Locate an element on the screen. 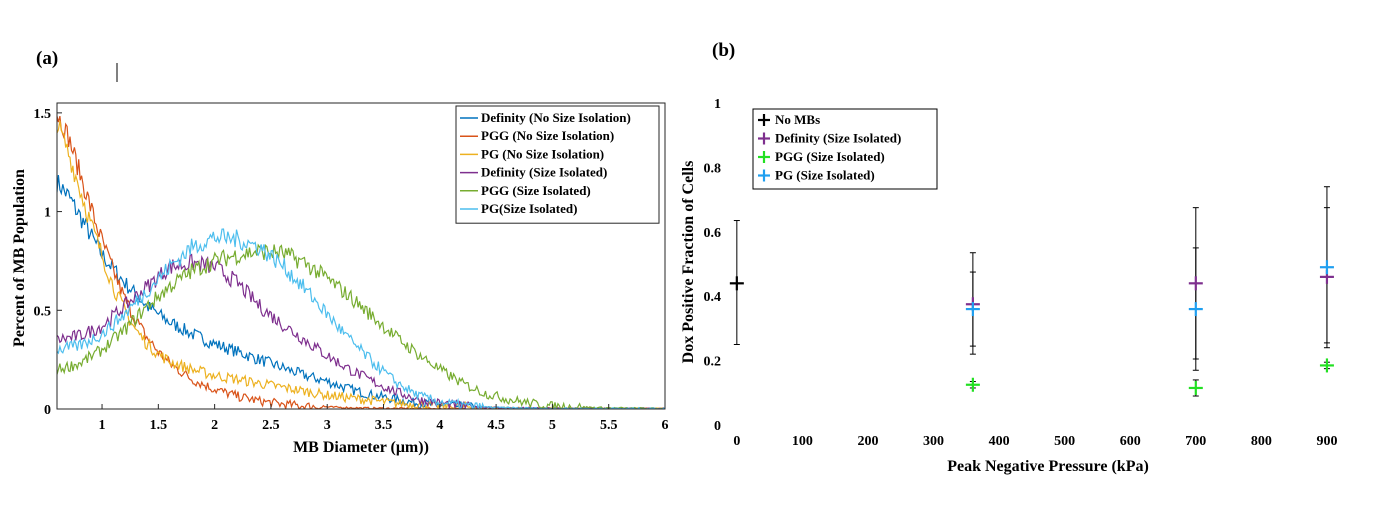 This screenshot has width=1383, height=505. panel-a-x-tick-label: 1 is located at coordinates (102, 425).